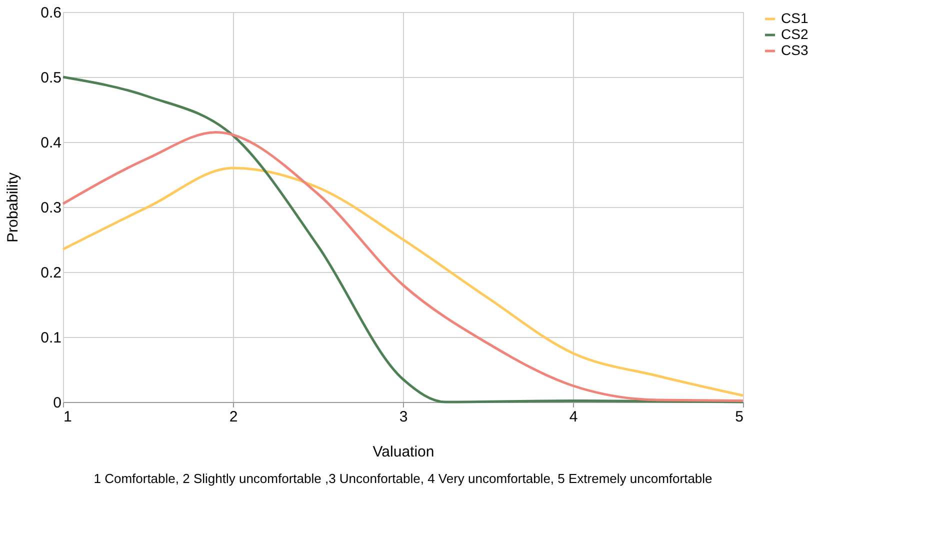  I want to click on y-tick-label: 0.4, so click(51, 143).